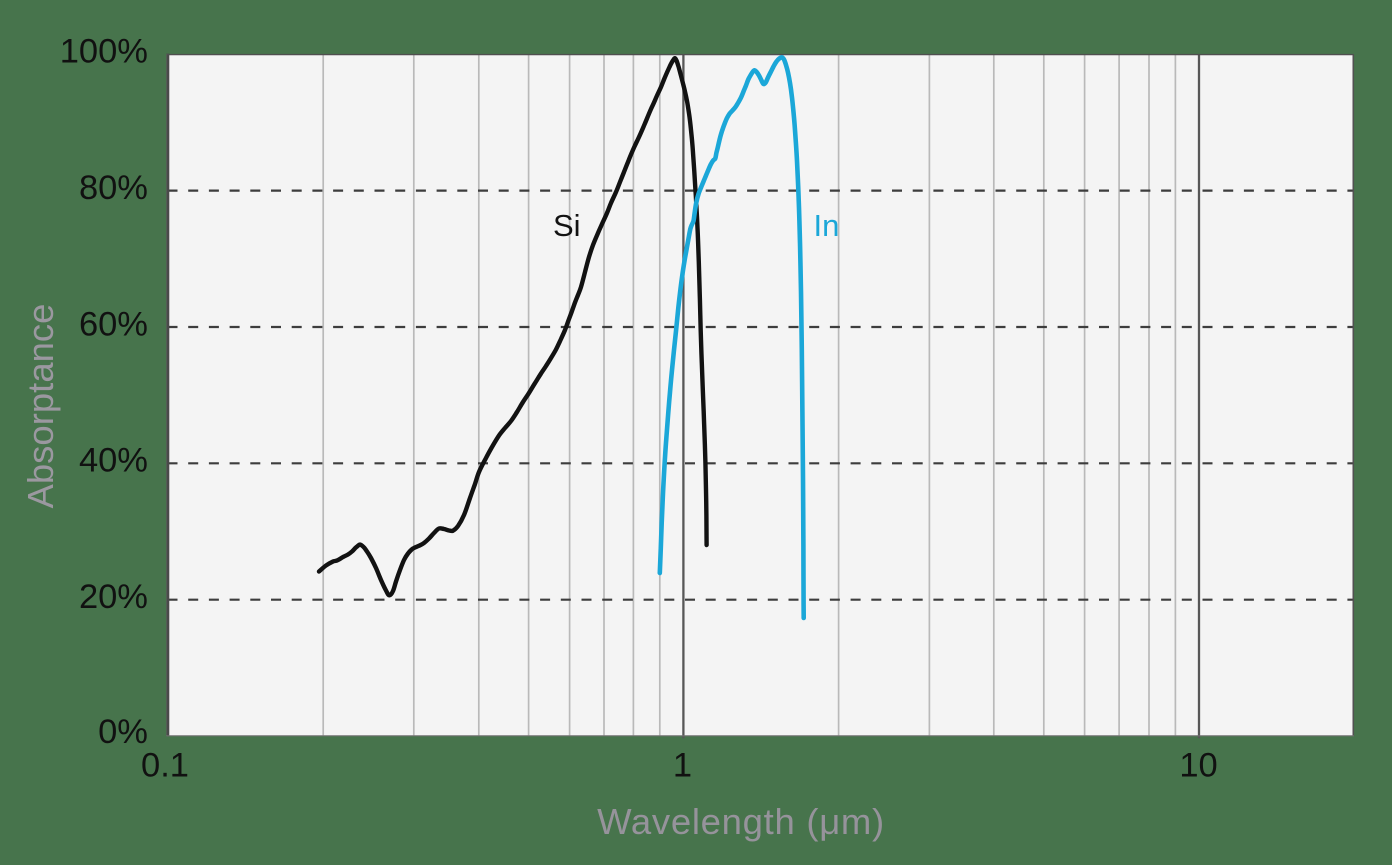 This screenshot has height=865, width=1392. I want to click on svg-text: 40%, so click(113, 461).